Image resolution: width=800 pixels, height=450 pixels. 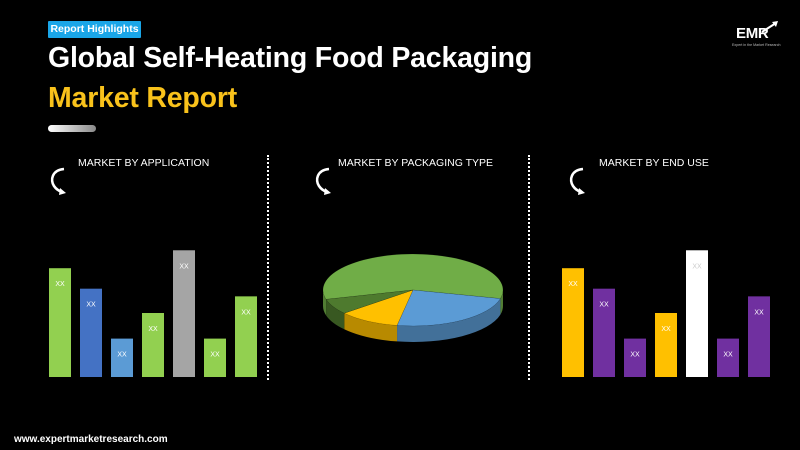 I want to click on logo-tagline: Expert in the Market Research, so click(x=756, y=45).